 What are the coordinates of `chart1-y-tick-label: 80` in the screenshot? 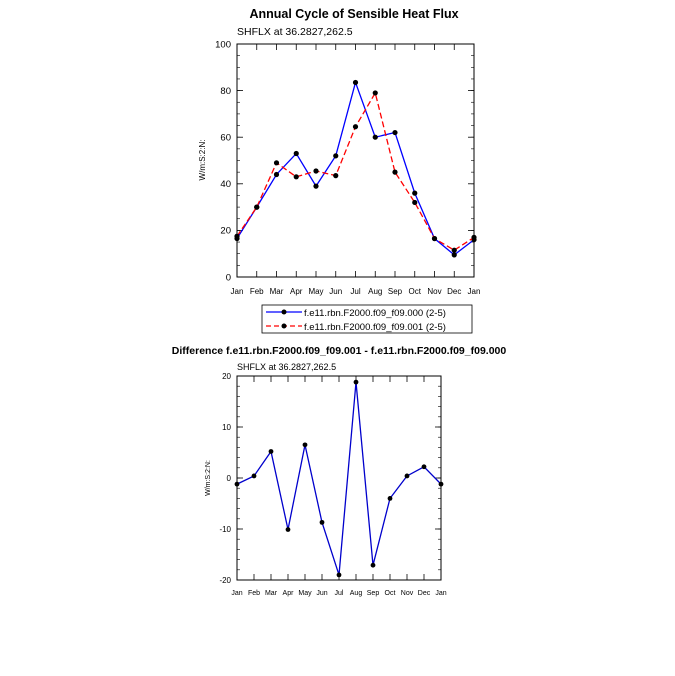 It's located at (225, 91).